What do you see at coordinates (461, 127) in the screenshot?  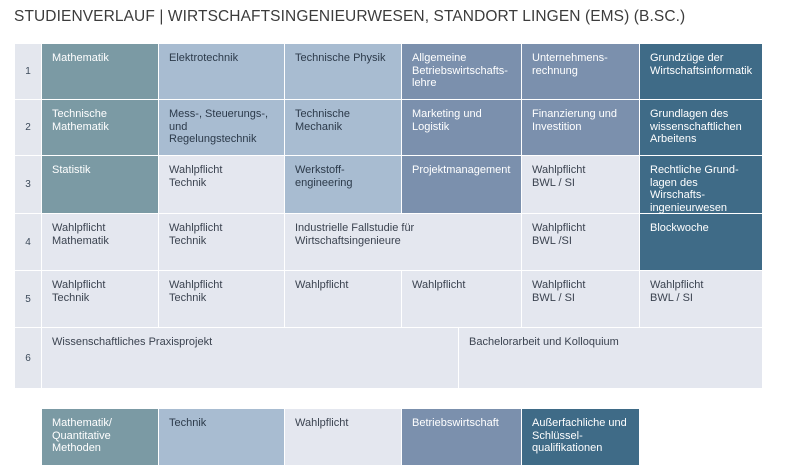 I see `module-cell: Marketing und Logistik` at bounding box center [461, 127].